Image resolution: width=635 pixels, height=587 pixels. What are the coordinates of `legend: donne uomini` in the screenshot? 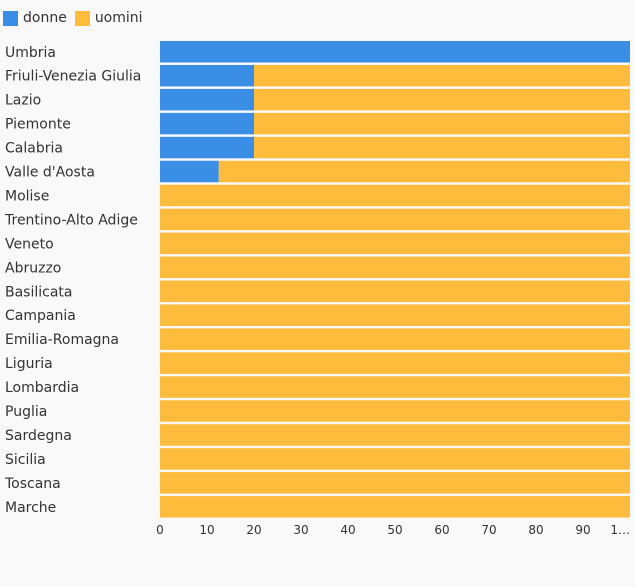 It's located at (77, 18).